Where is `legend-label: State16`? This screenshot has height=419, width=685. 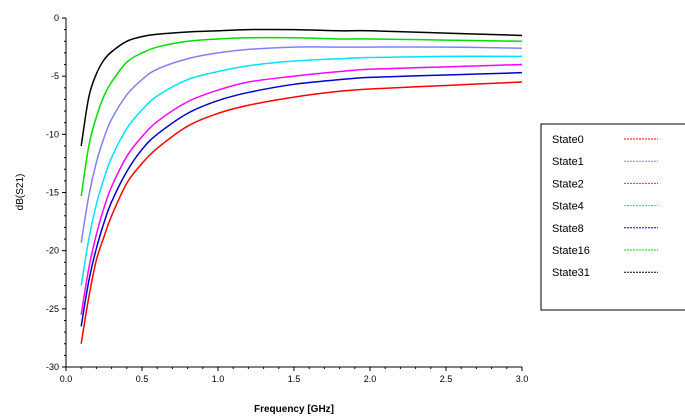 legend-label: State16 is located at coordinates (571, 251).